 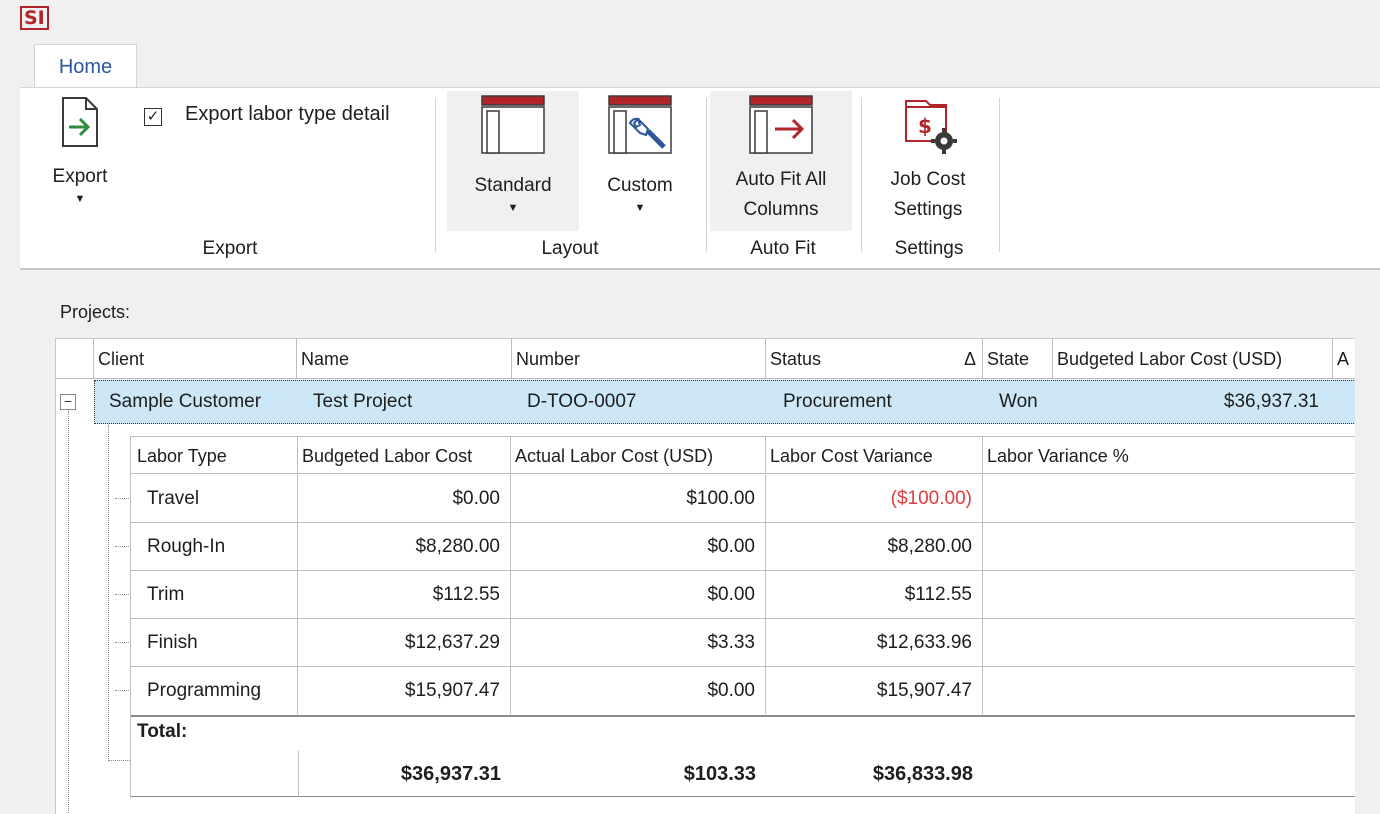 What do you see at coordinates (298, 774) in the screenshot?
I see `divider` at bounding box center [298, 774].